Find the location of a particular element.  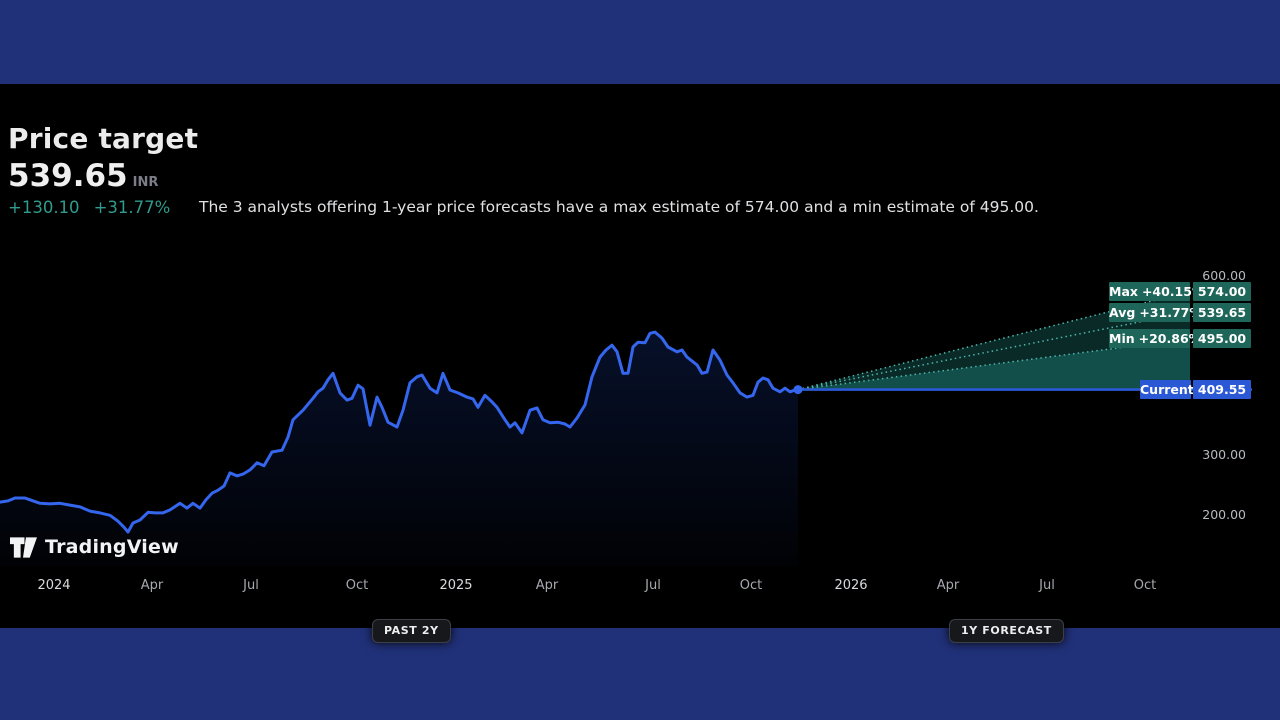

change-row: +130.10 +31.77% is located at coordinates (96, 207).